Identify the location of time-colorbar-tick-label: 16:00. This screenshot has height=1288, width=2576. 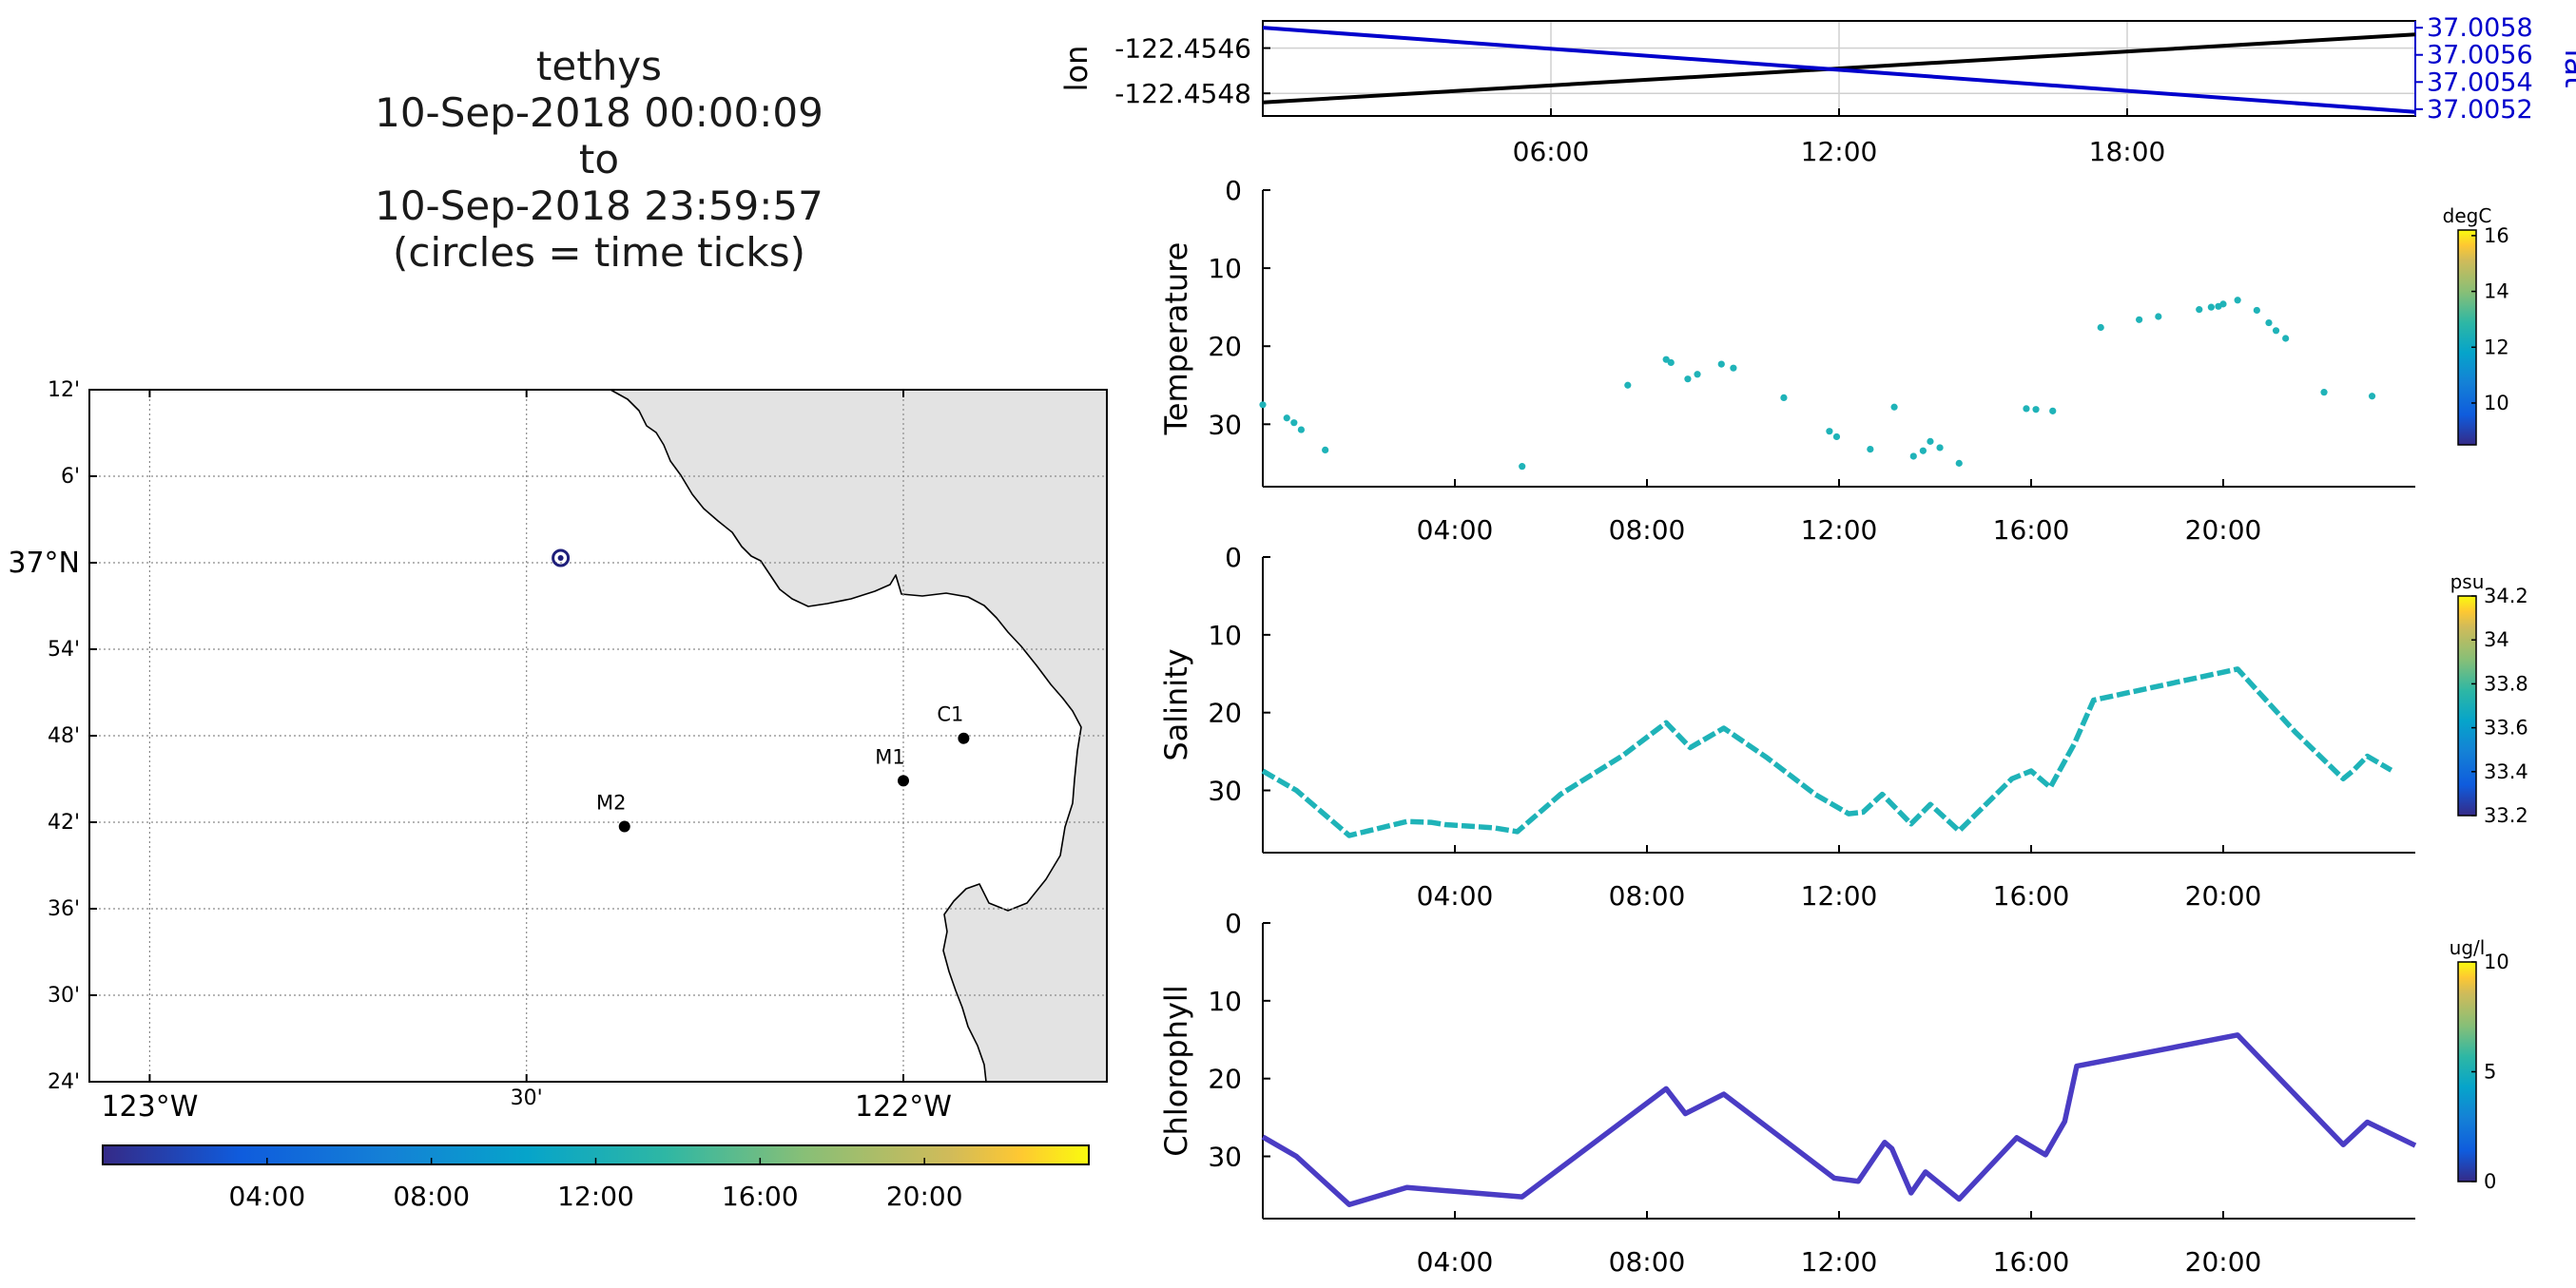
(760, 1196).